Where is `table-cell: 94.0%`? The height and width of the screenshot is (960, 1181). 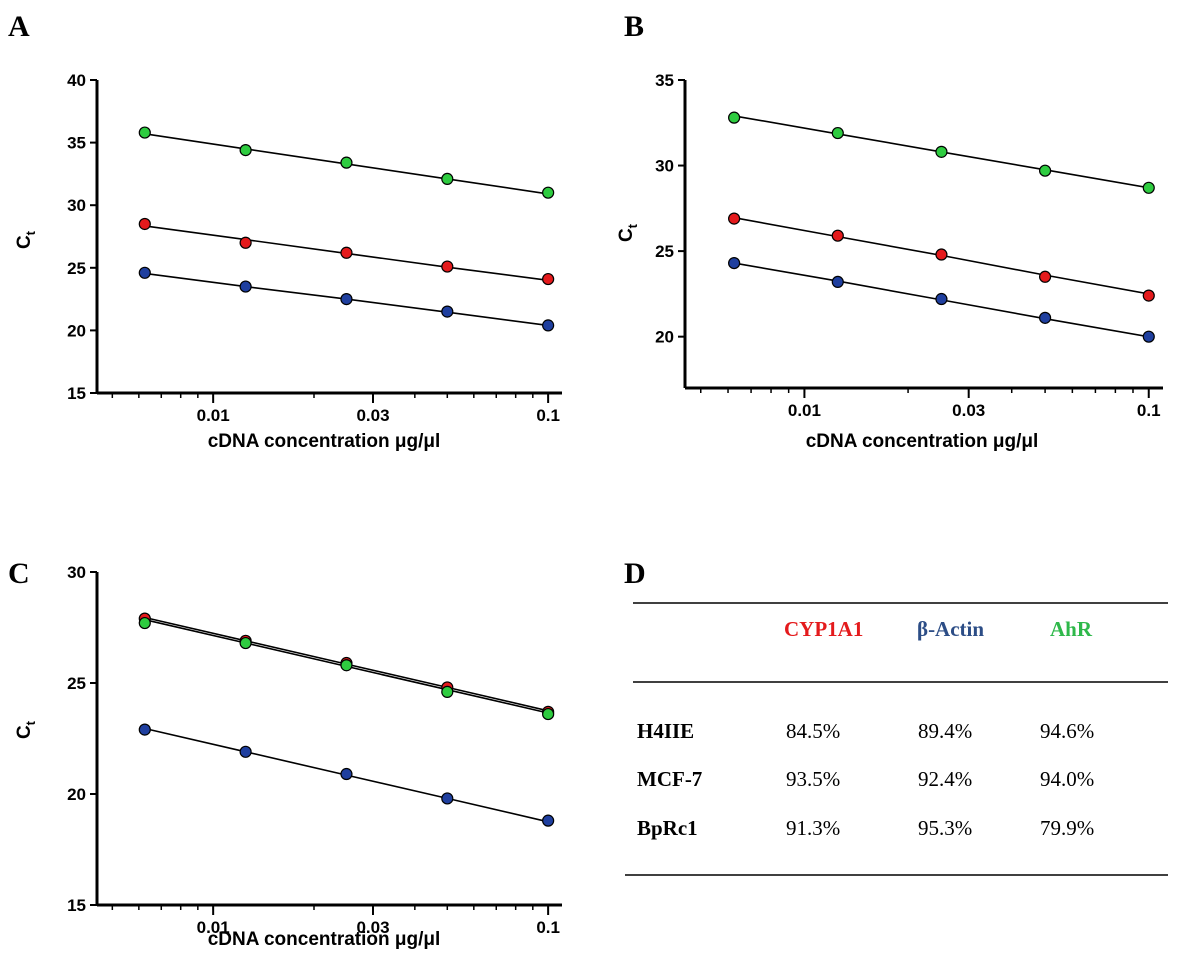 table-cell: 94.0% is located at coordinates (1067, 779).